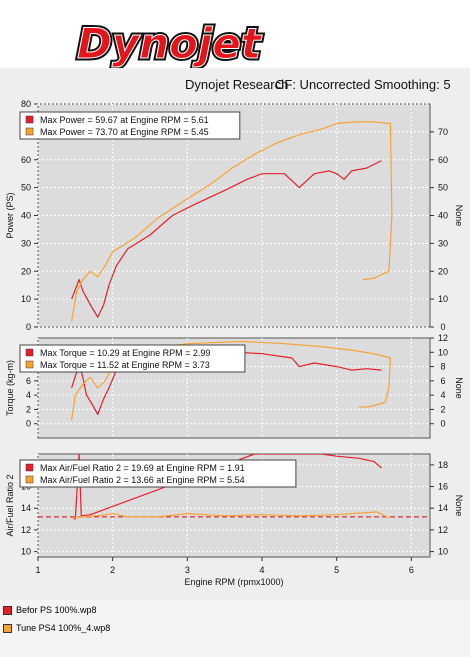  Describe the element at coordinates (233, 582) in the screenshot. I see `x-axis-label: Engine RPM (rpmx1000)` at that location.